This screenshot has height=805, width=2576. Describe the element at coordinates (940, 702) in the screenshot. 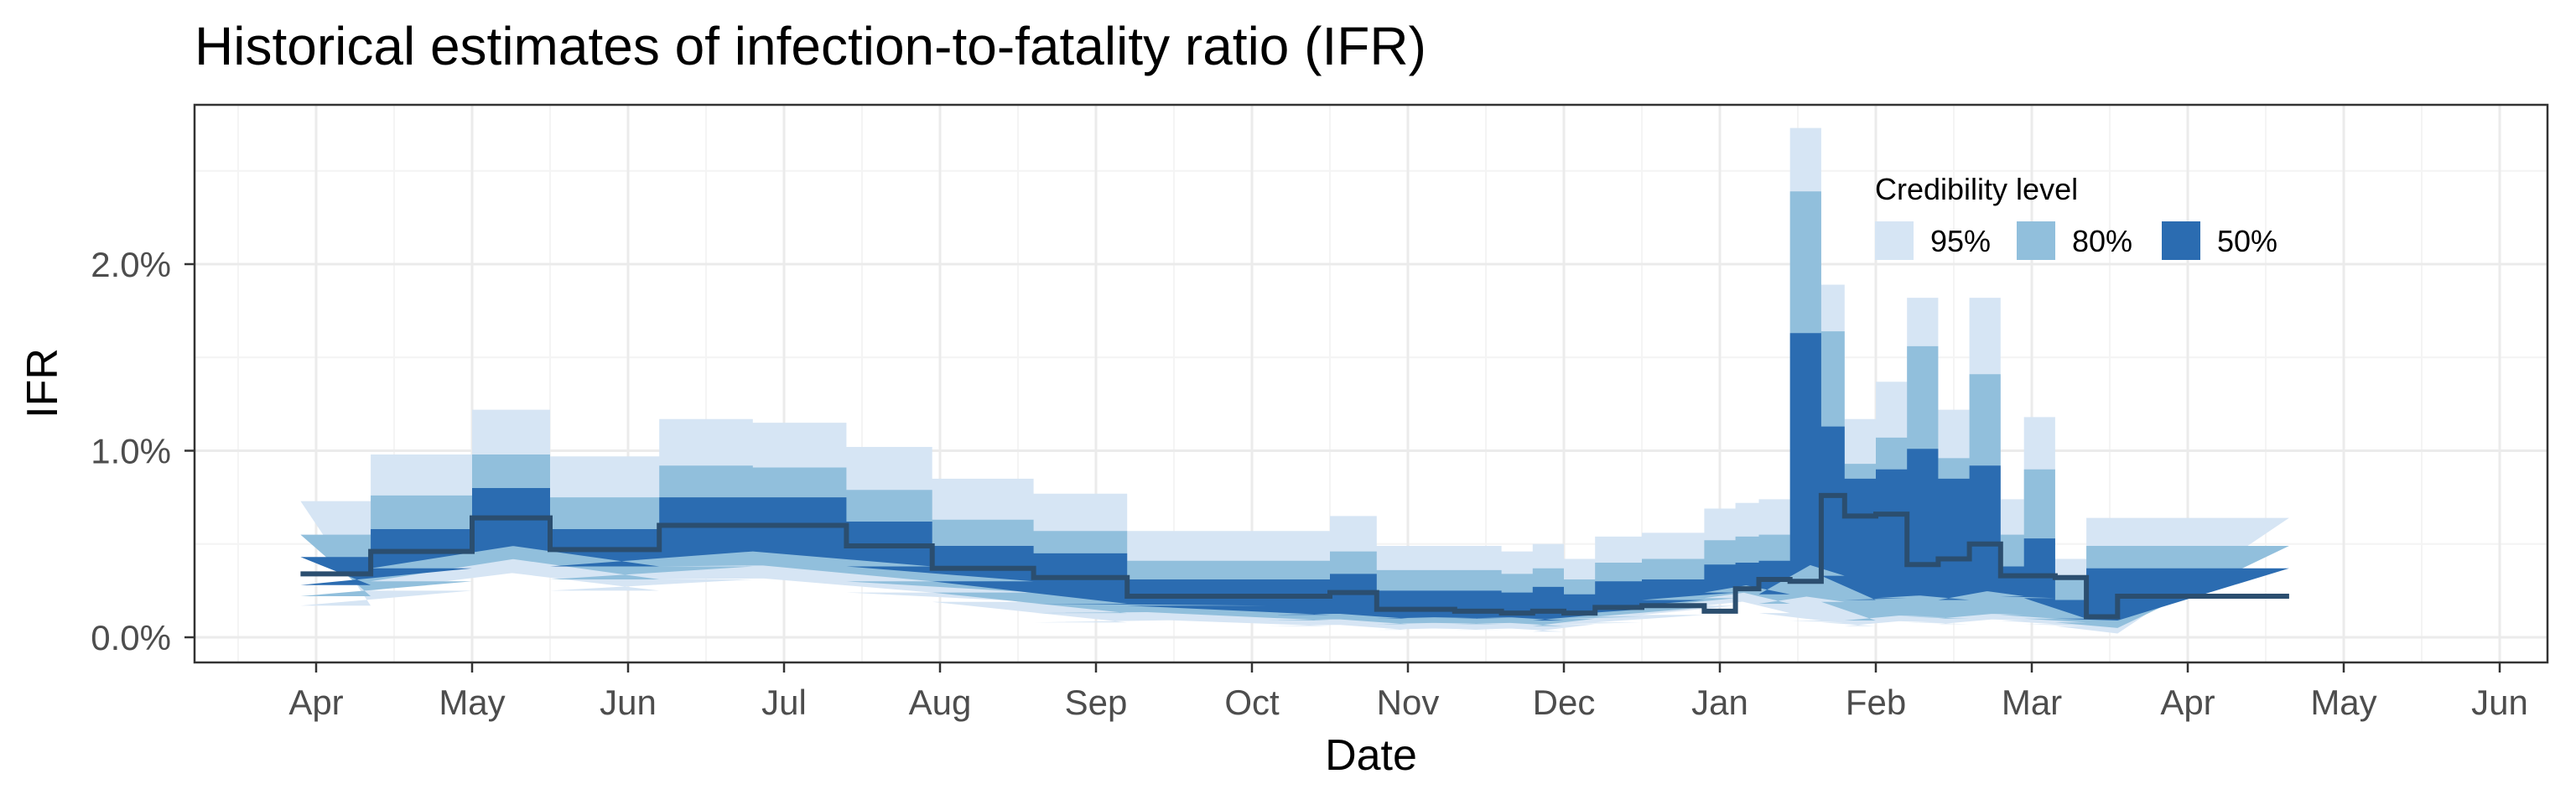

I see `x-tick-label: Aug` at that location.